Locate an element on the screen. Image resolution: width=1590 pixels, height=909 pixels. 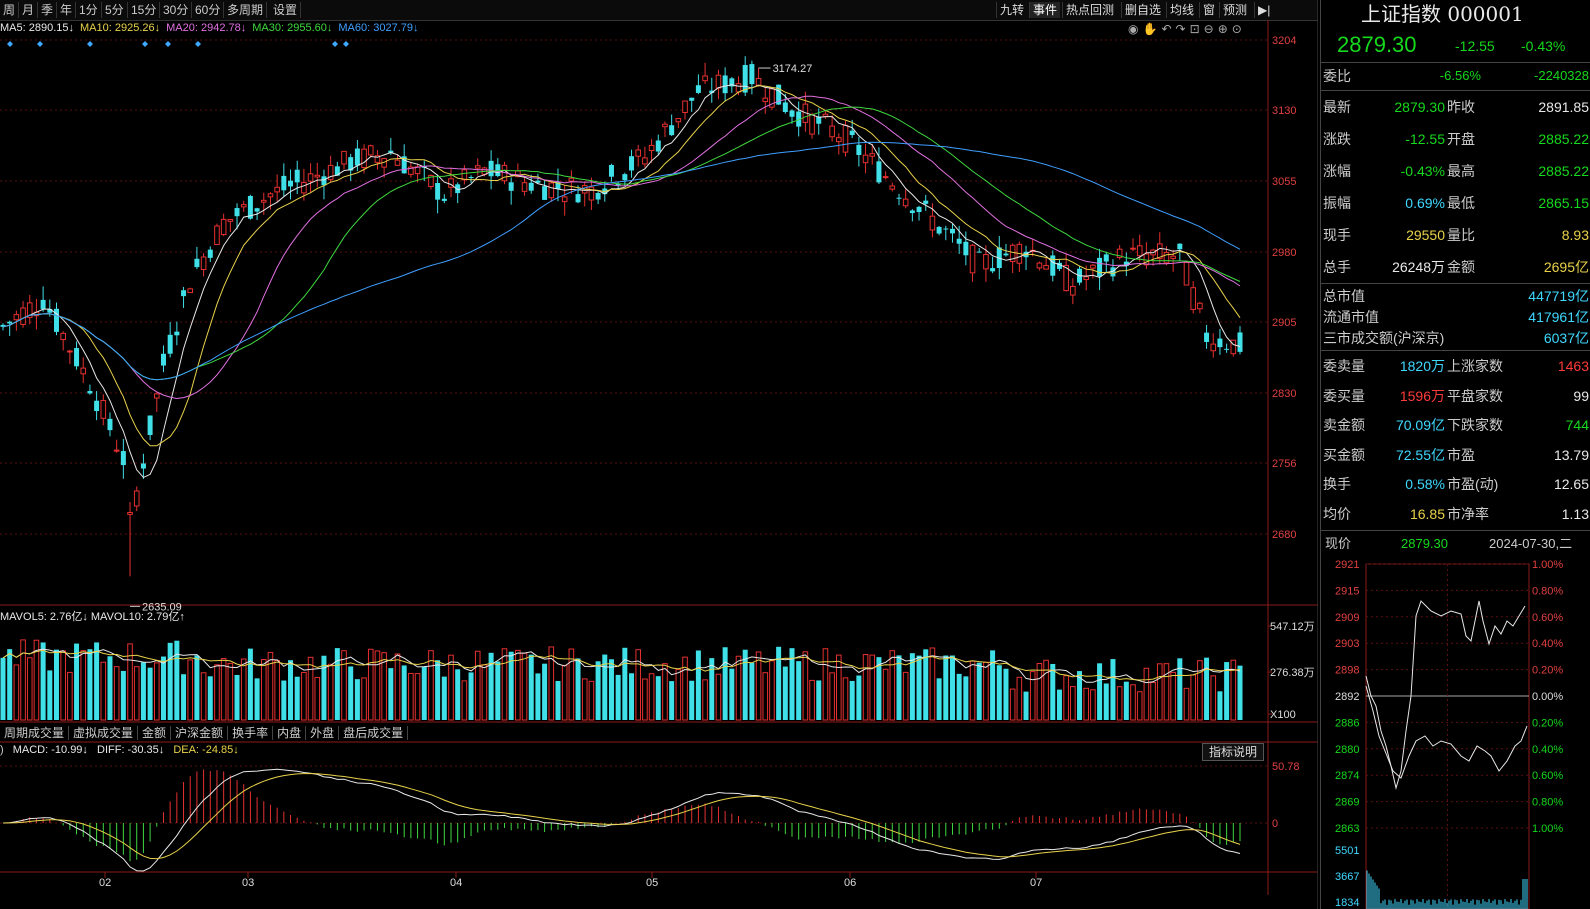
mv-value: 417961亿 is located at coordinates (1558, 317).